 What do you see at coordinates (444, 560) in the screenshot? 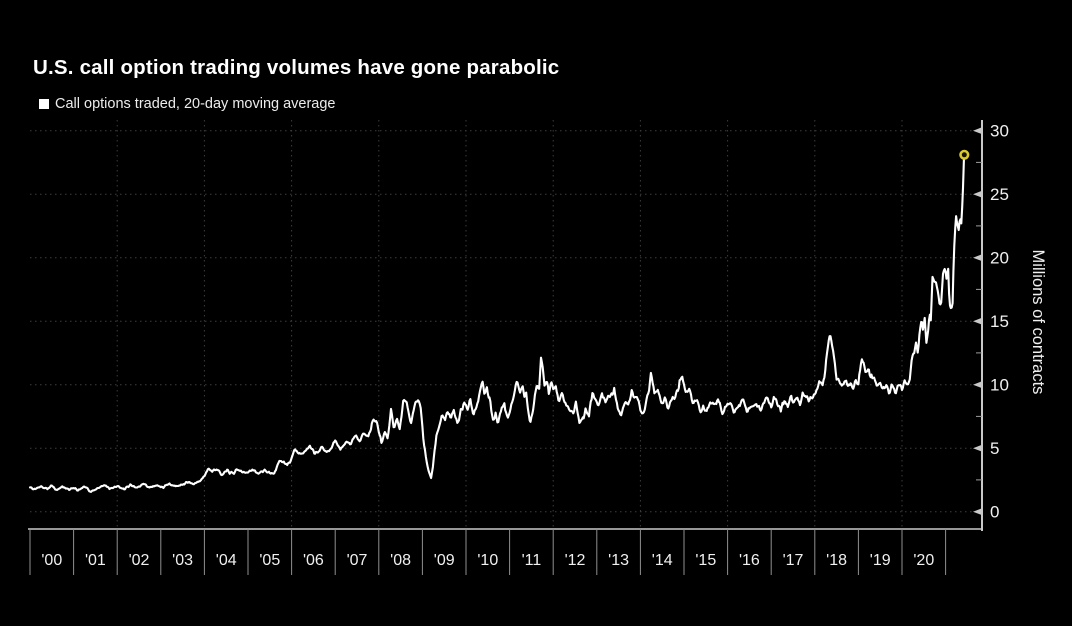
I see `x-tick-label: '09` at bounding box center [444, 560].